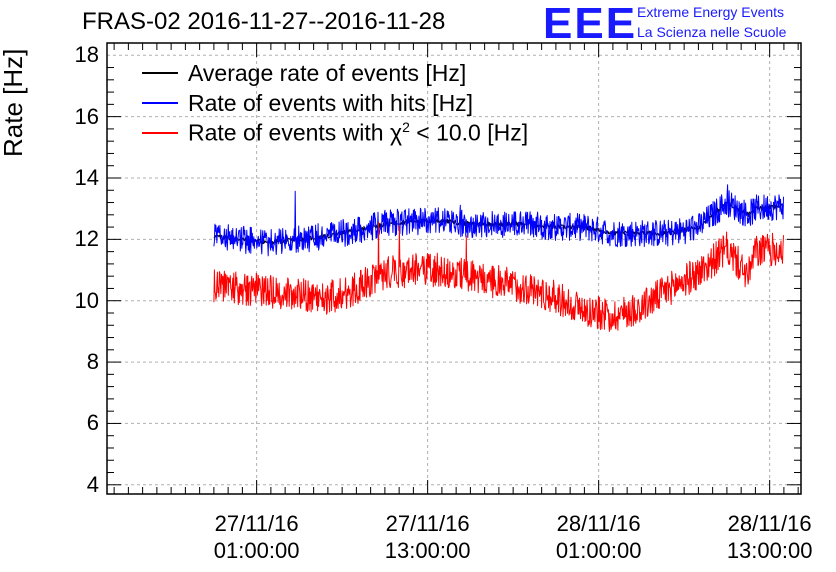 The width and height of the screenshot is (836, 572). Describe the element at coordinates (86, 300) in the screenshot. I see `y-tick-label: 10` at that location.